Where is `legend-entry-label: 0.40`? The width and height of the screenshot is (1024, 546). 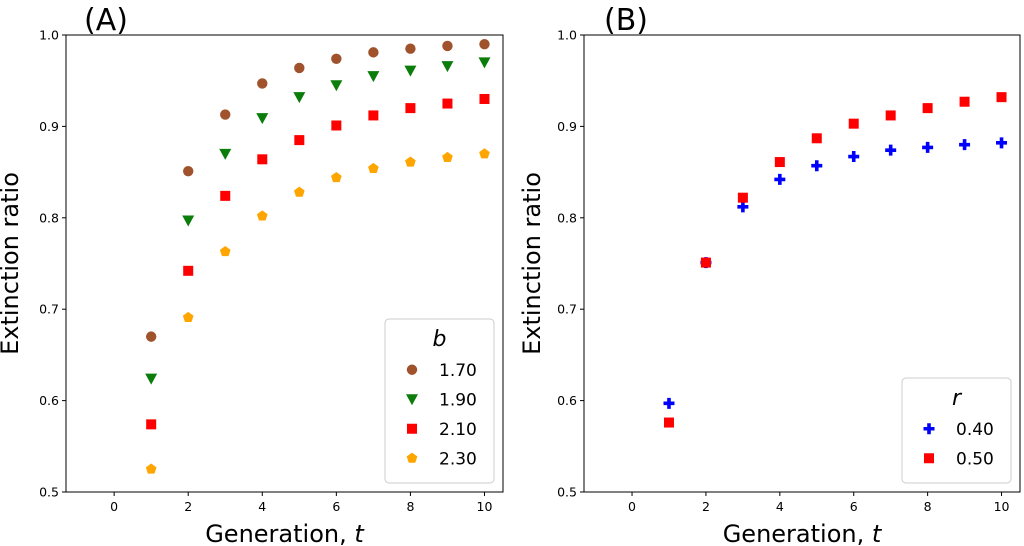
legend-entry-label: 0.40 is located at coordinates (975, 430).